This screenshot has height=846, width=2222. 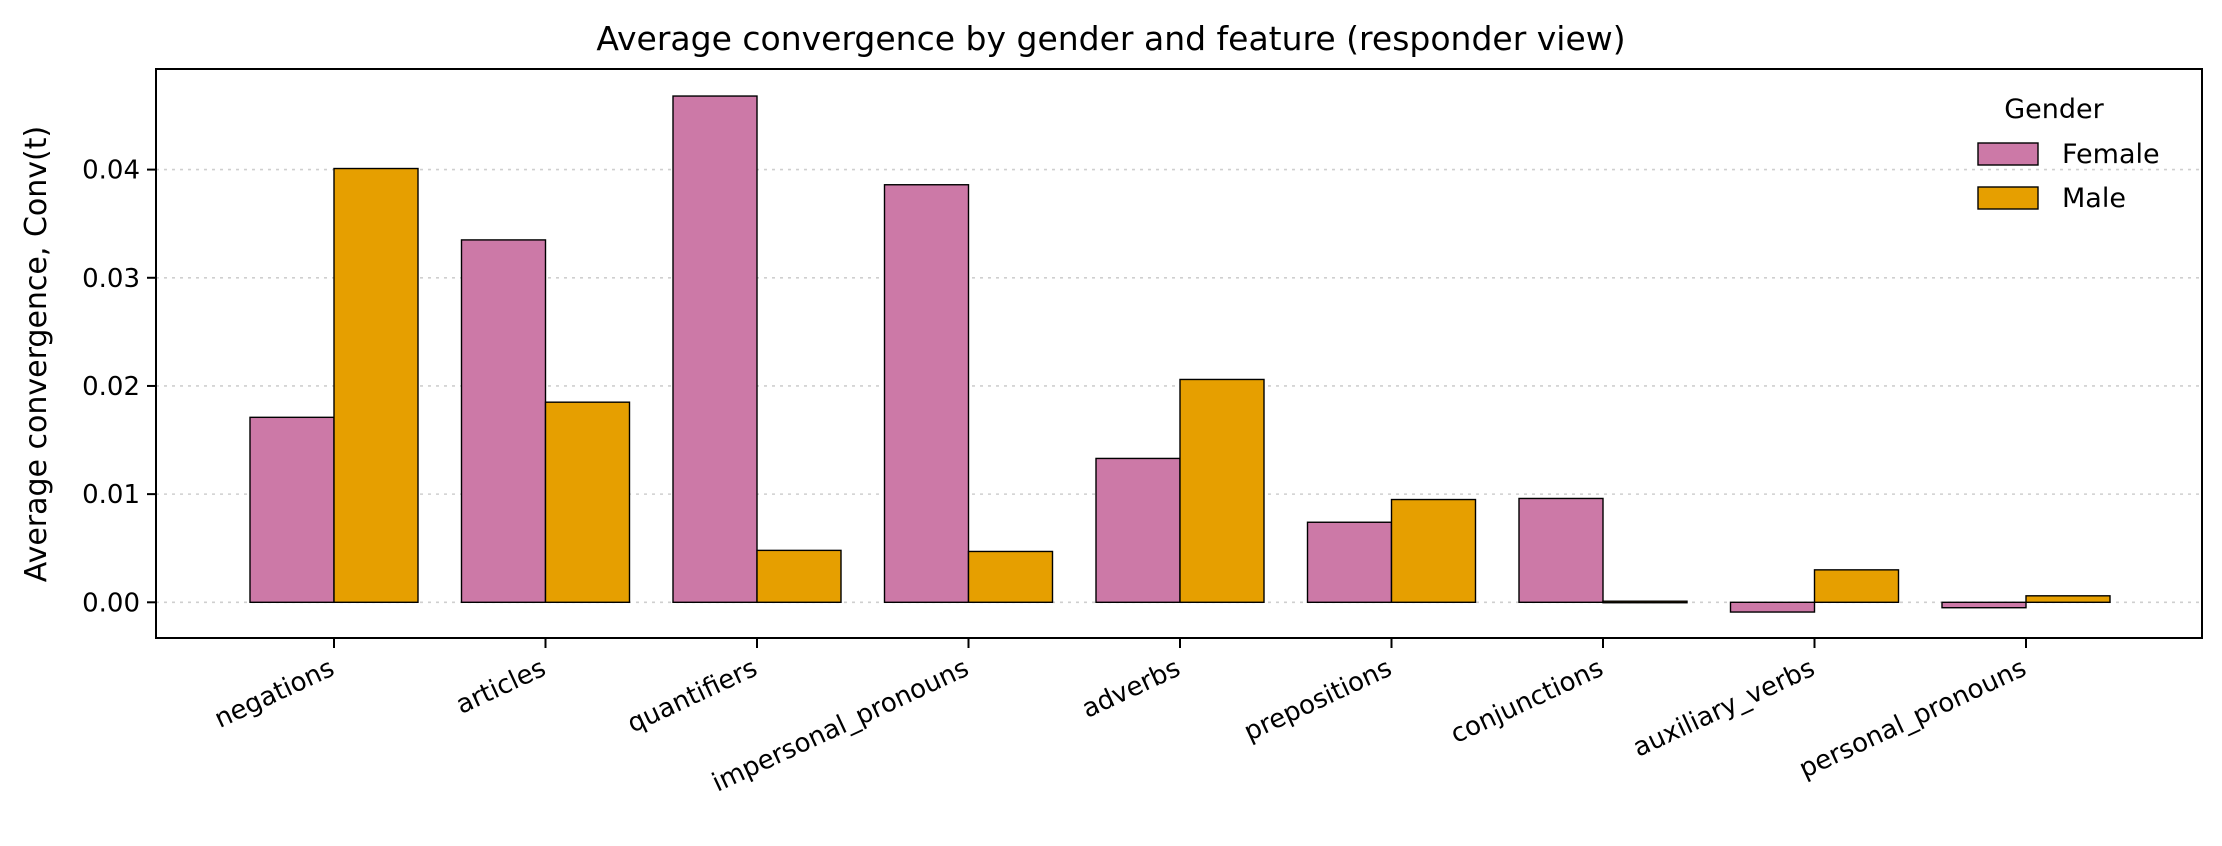 What do you see at coordinates (1645, 602) in the screenshot?
I see `bar-male-conjunctions` at bounding box center [1645, 602].